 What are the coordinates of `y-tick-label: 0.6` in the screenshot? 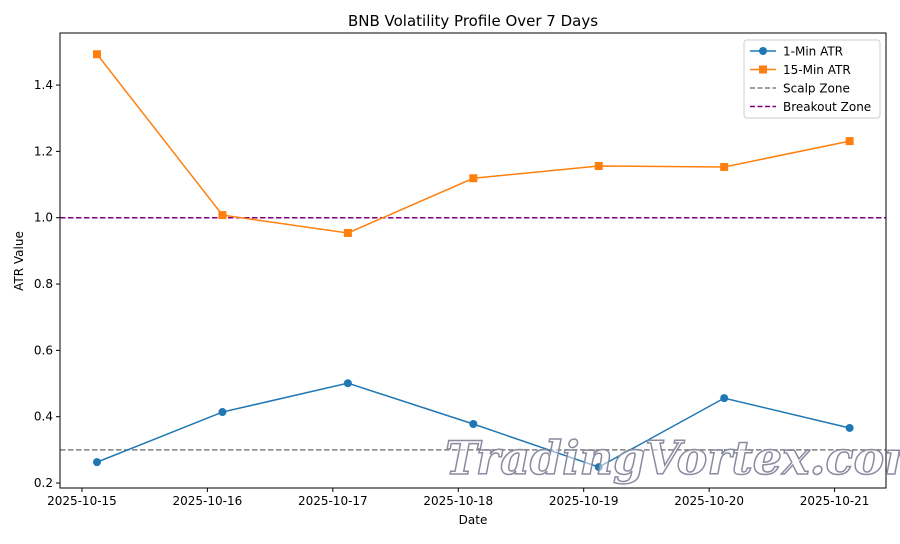 It's located at (43, 350).